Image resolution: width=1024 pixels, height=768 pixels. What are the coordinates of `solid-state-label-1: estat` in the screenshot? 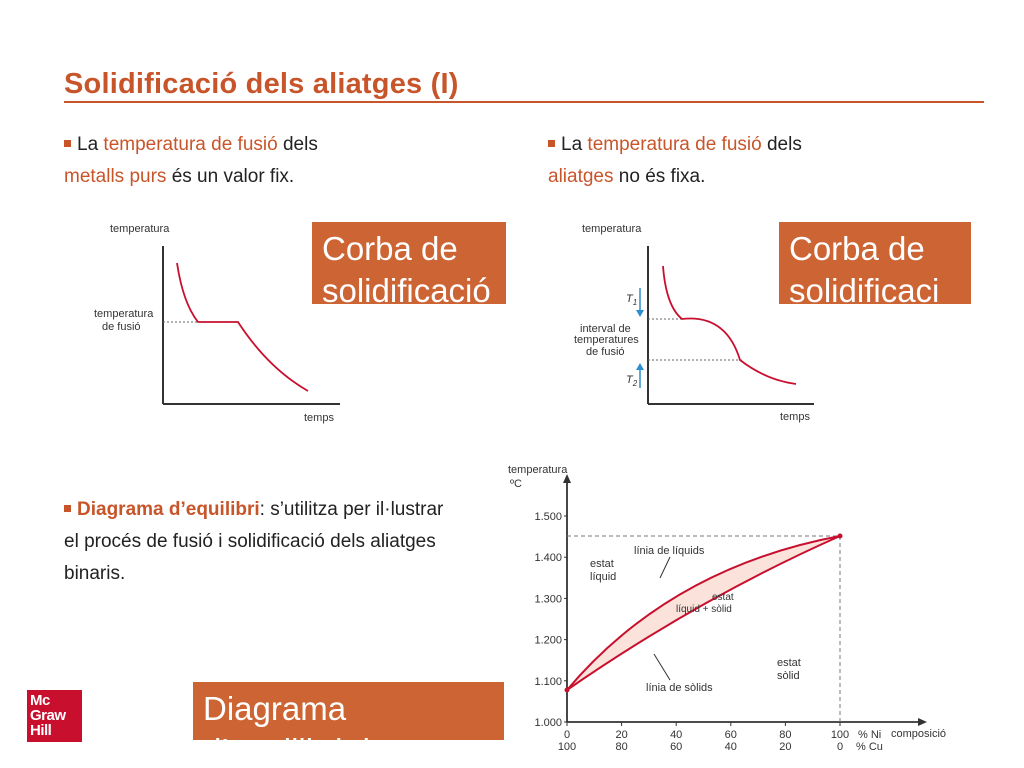 It's located at (789, 663).